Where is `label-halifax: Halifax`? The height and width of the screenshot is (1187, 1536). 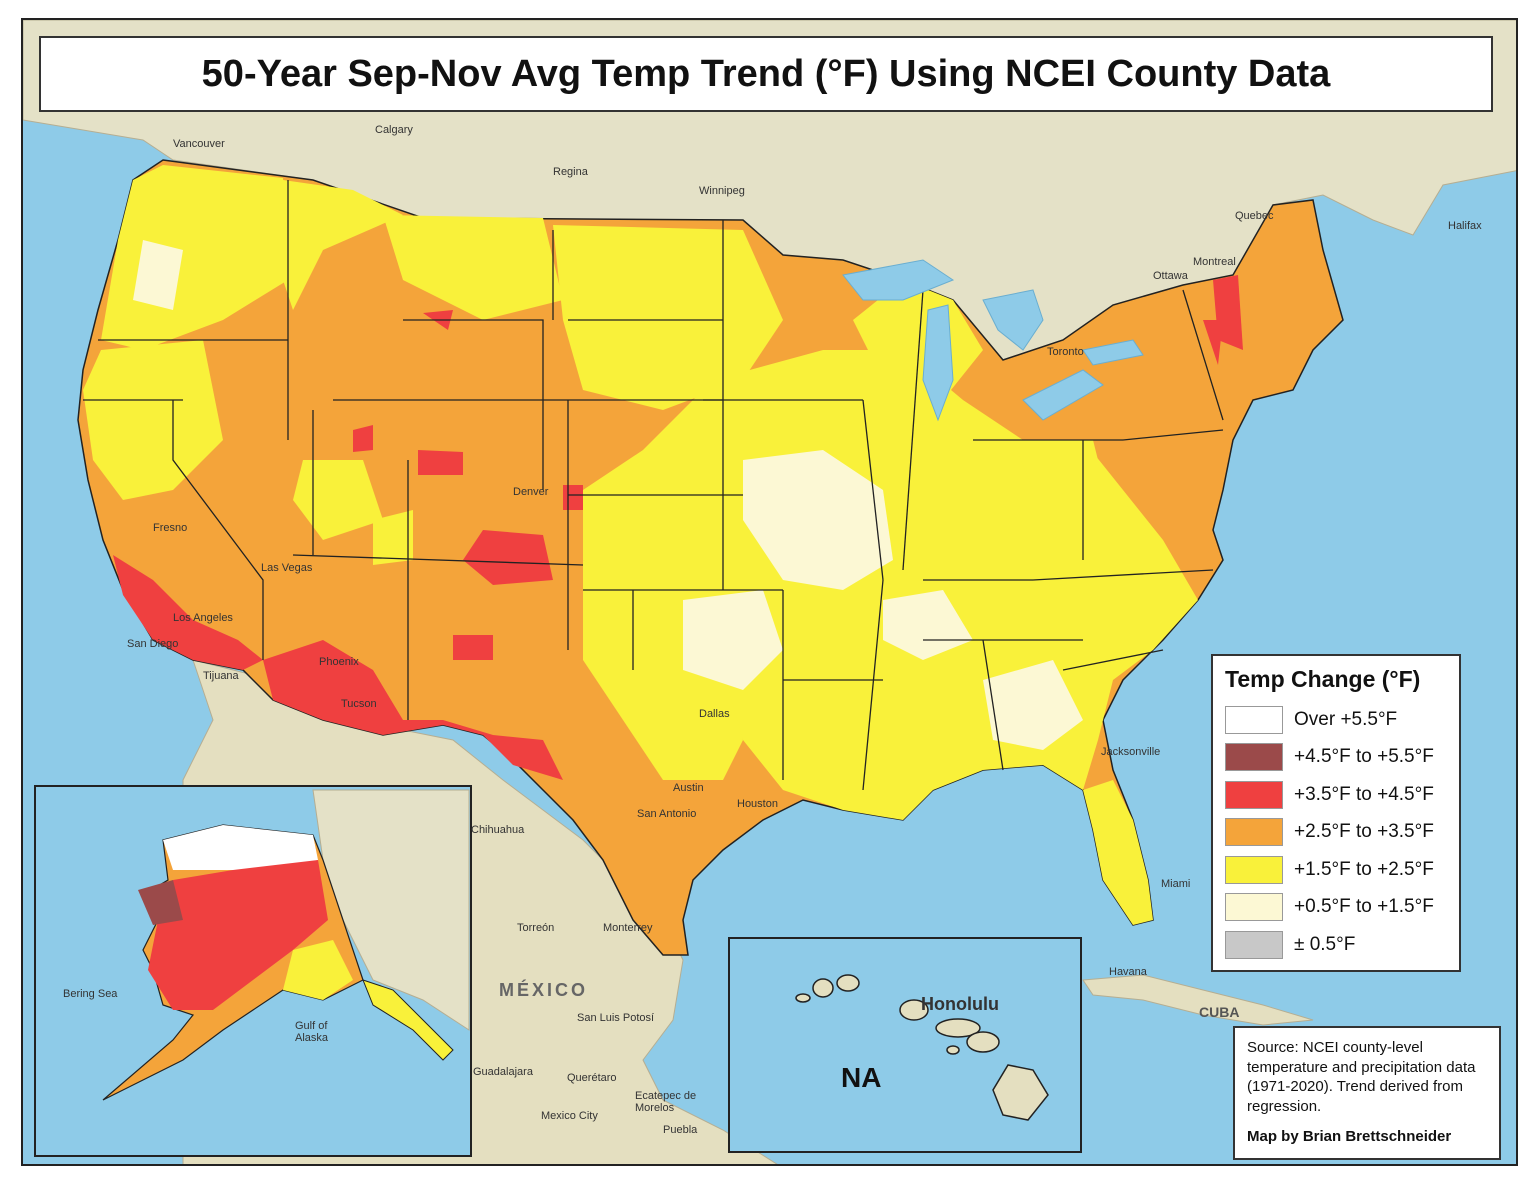 label-halifax: Halifax is located at coordinates (1465, 226).